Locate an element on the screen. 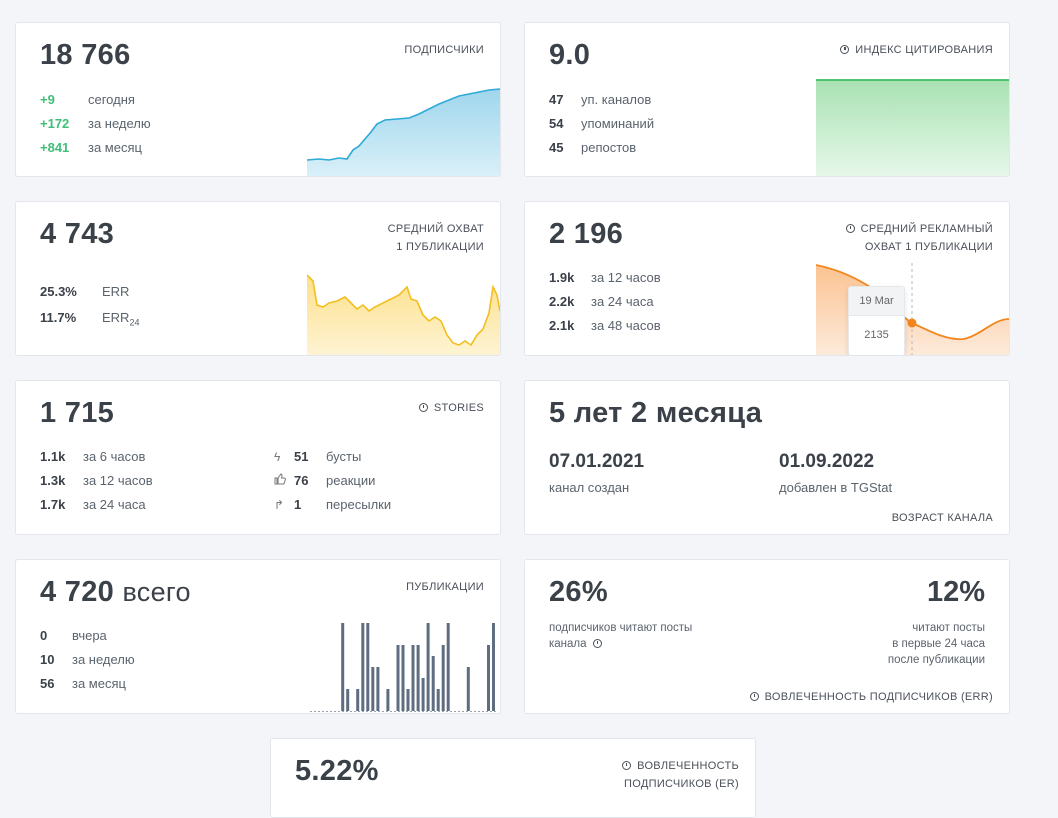 The width and height of the screenshot is (1058, 818). citation-title: ИНДЕКС ЦИТИРОВАНИЯ is located at coordinates (916, 50).